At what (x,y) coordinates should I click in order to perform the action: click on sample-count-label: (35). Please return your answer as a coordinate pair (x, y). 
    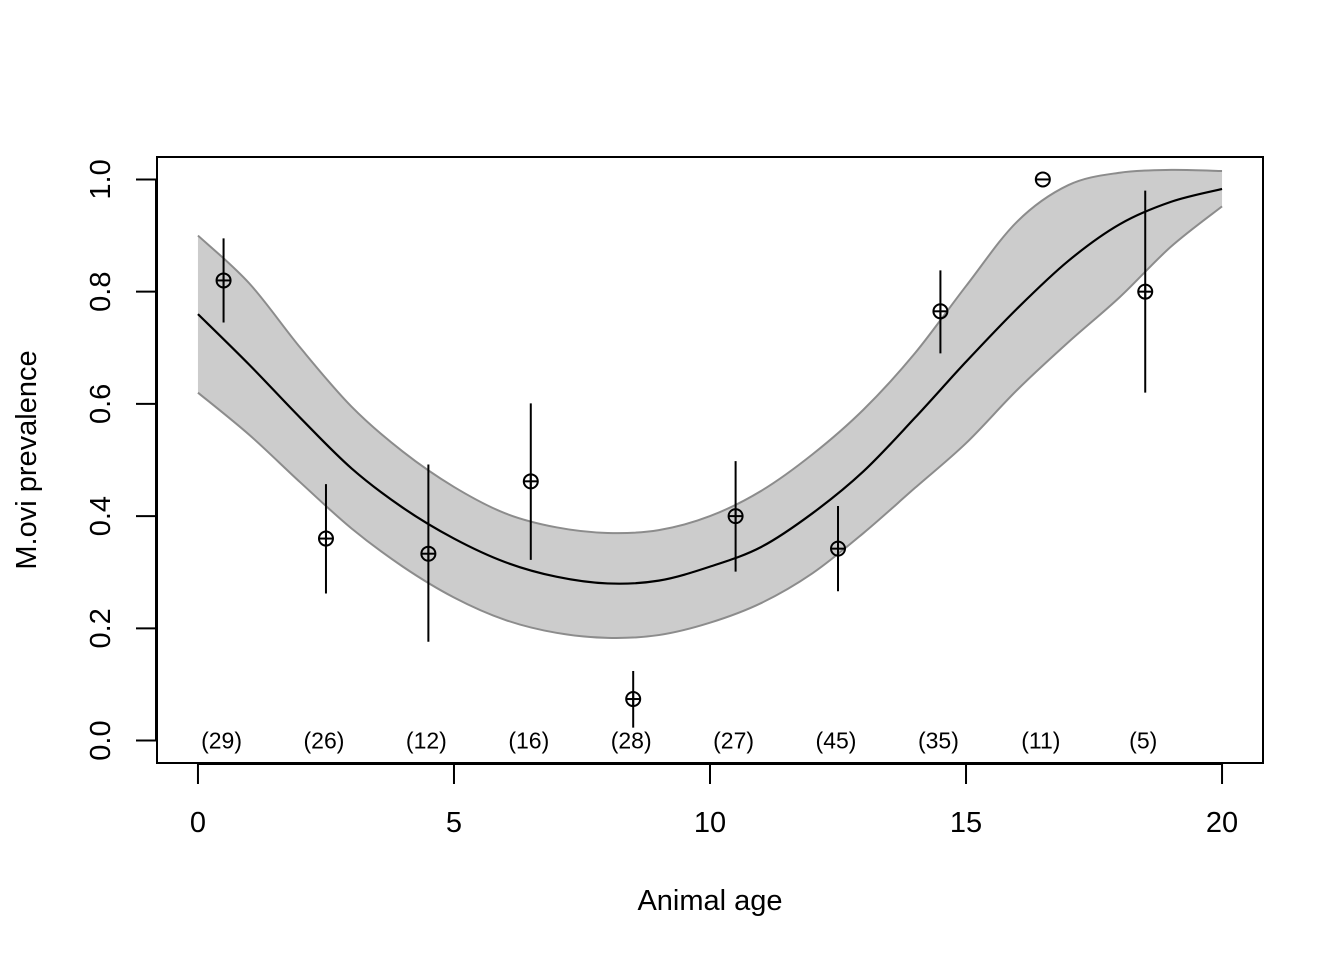
    Looking at the image, I should click on (938, 741).